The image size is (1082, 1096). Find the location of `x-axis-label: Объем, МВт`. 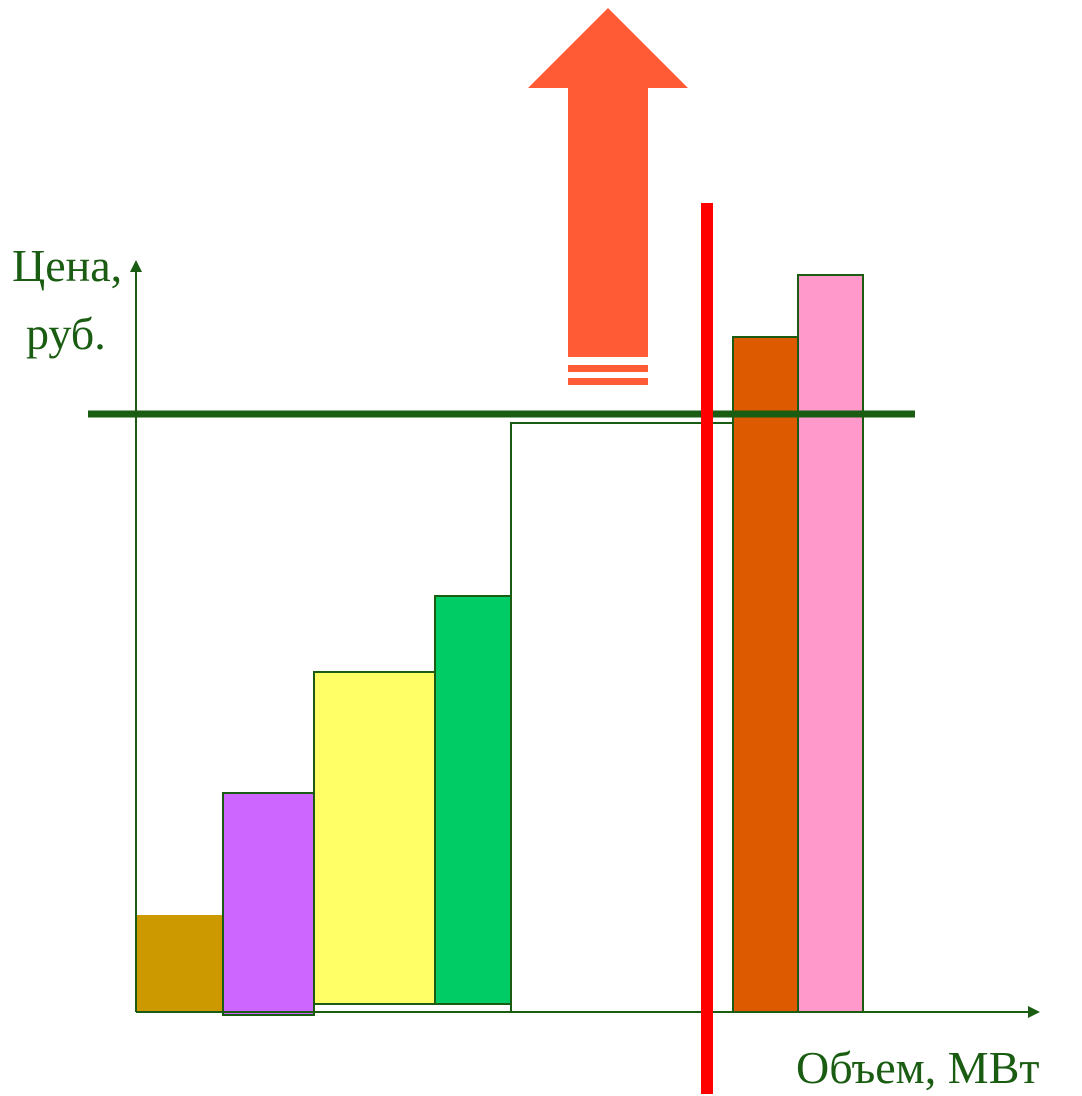

x-axis-label: Объем, МВт is located at coordinates (918, 1067).